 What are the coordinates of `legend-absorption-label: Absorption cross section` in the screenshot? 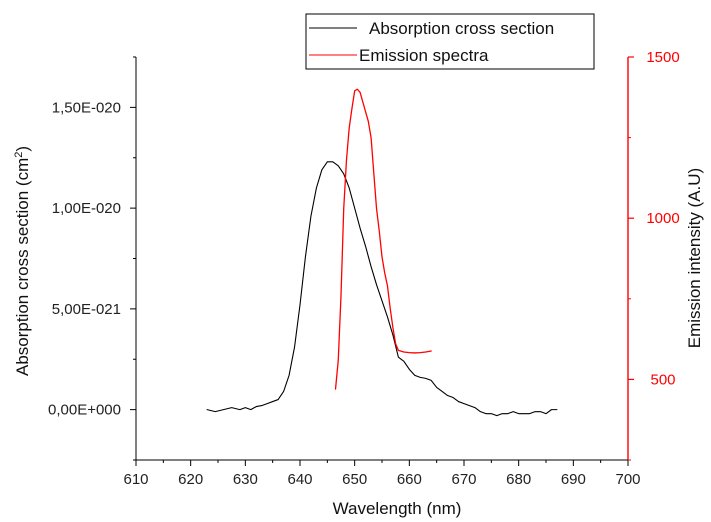 It's located at (461, 28).